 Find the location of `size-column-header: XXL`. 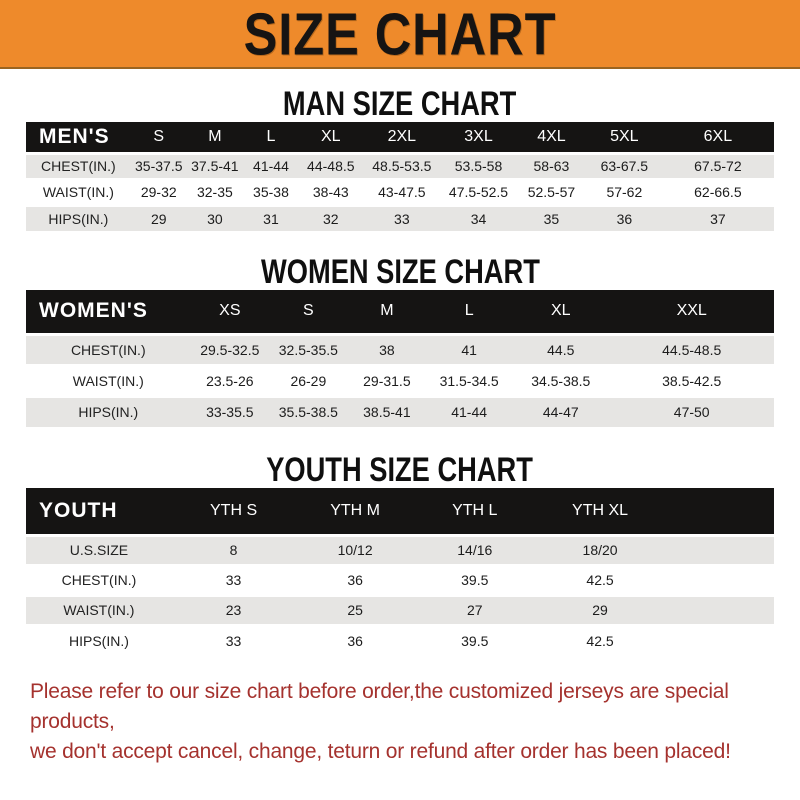

size-column-header: XXL is located at coordinates (691, 313).